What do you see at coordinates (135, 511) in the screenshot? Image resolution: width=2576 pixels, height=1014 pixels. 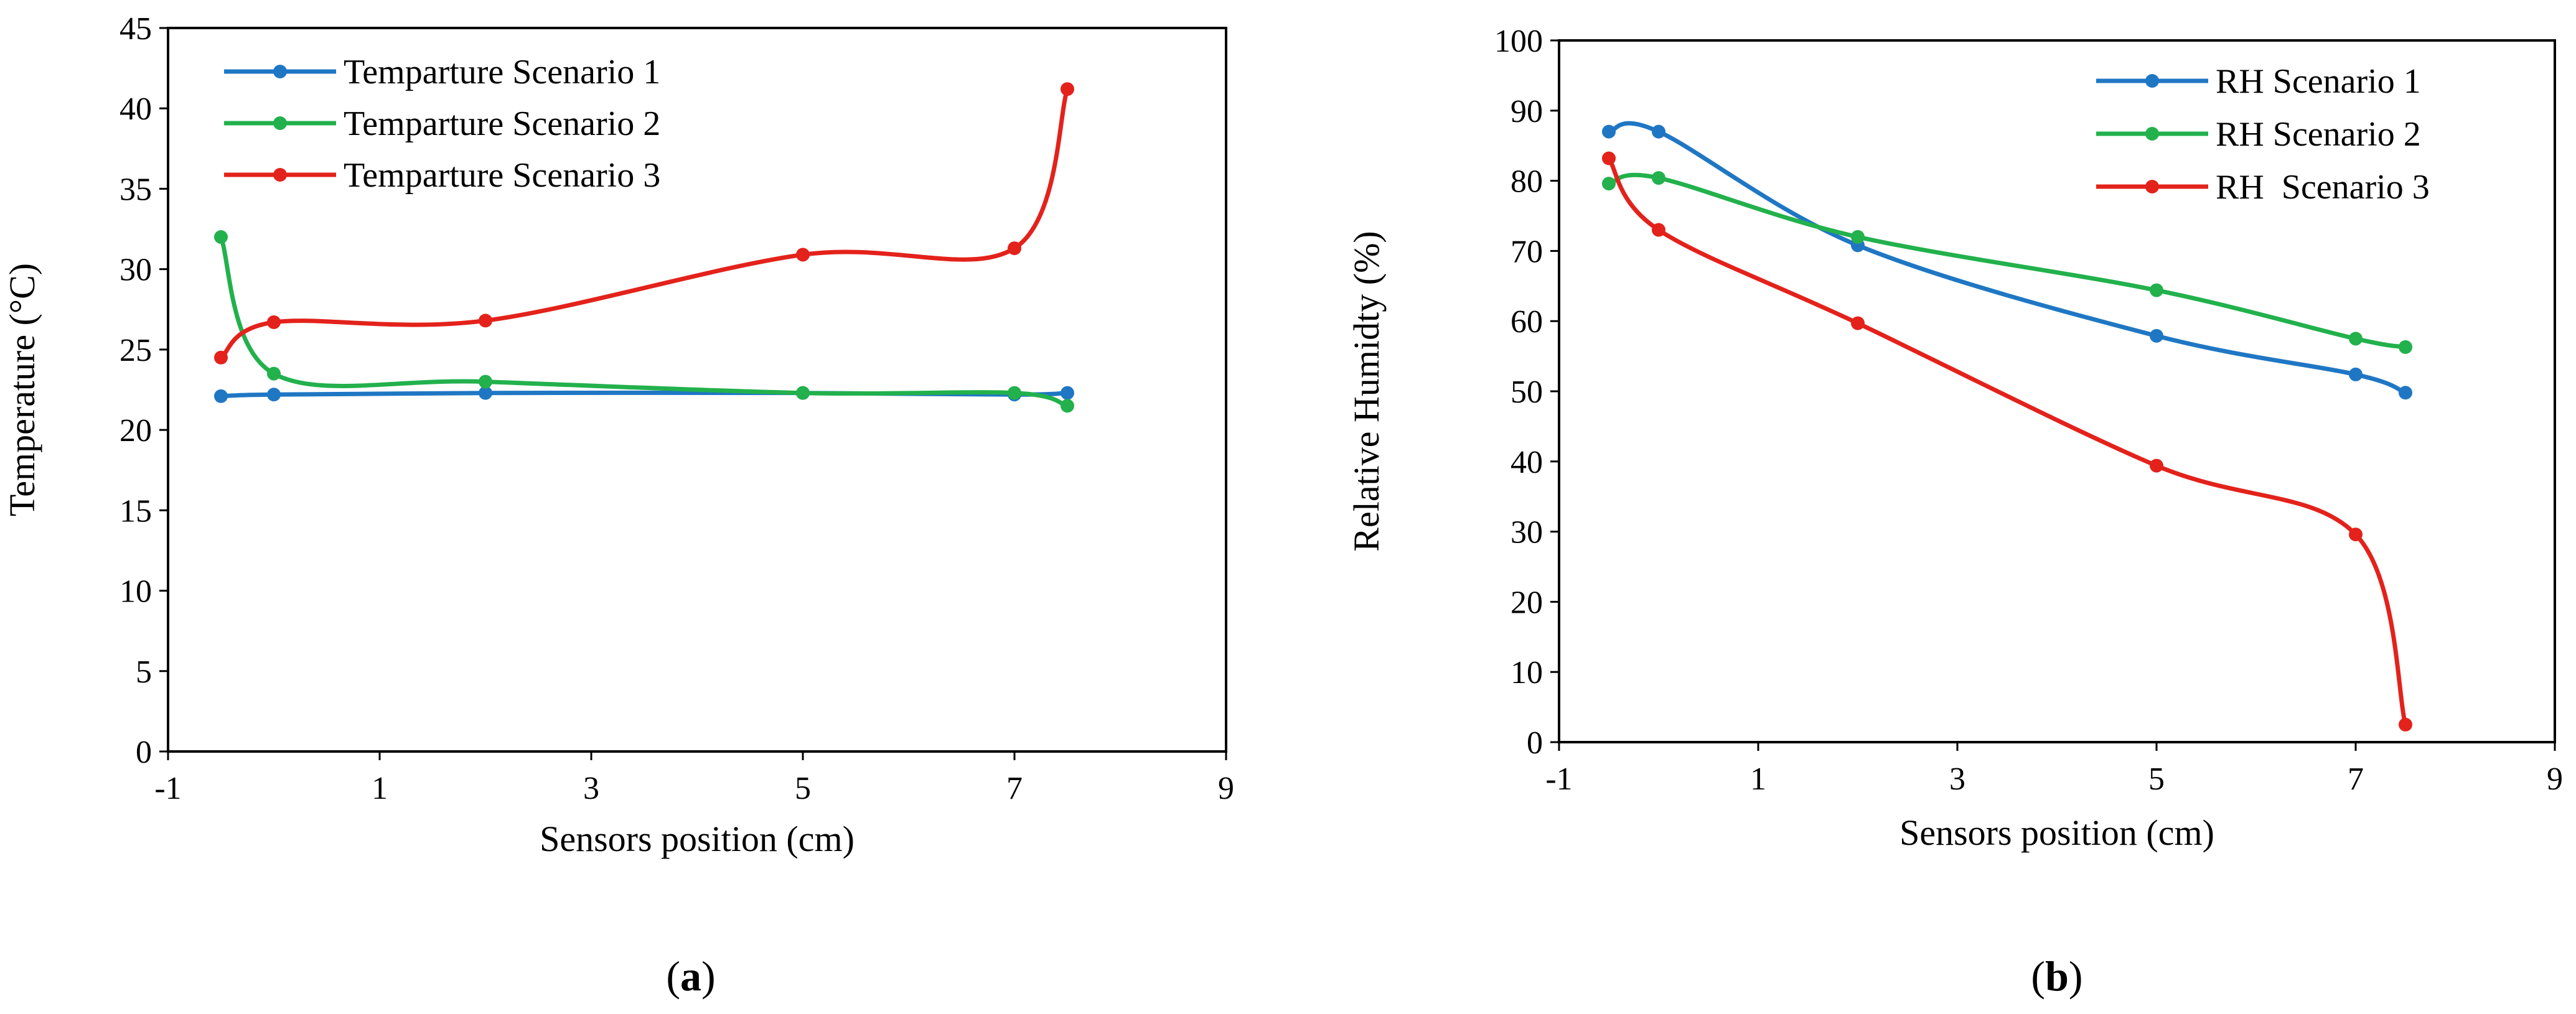 I see `y-tick-label: 15` at bounding box center [135, 511].